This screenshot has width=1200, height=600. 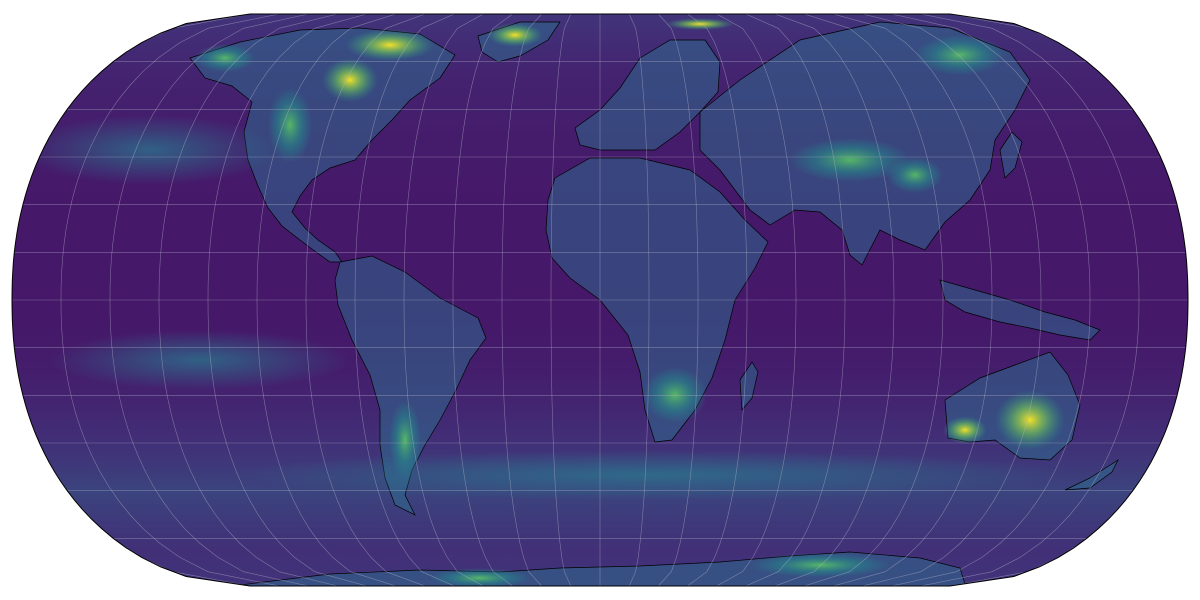 I want to click on japan, so click(x=1011, y=155).